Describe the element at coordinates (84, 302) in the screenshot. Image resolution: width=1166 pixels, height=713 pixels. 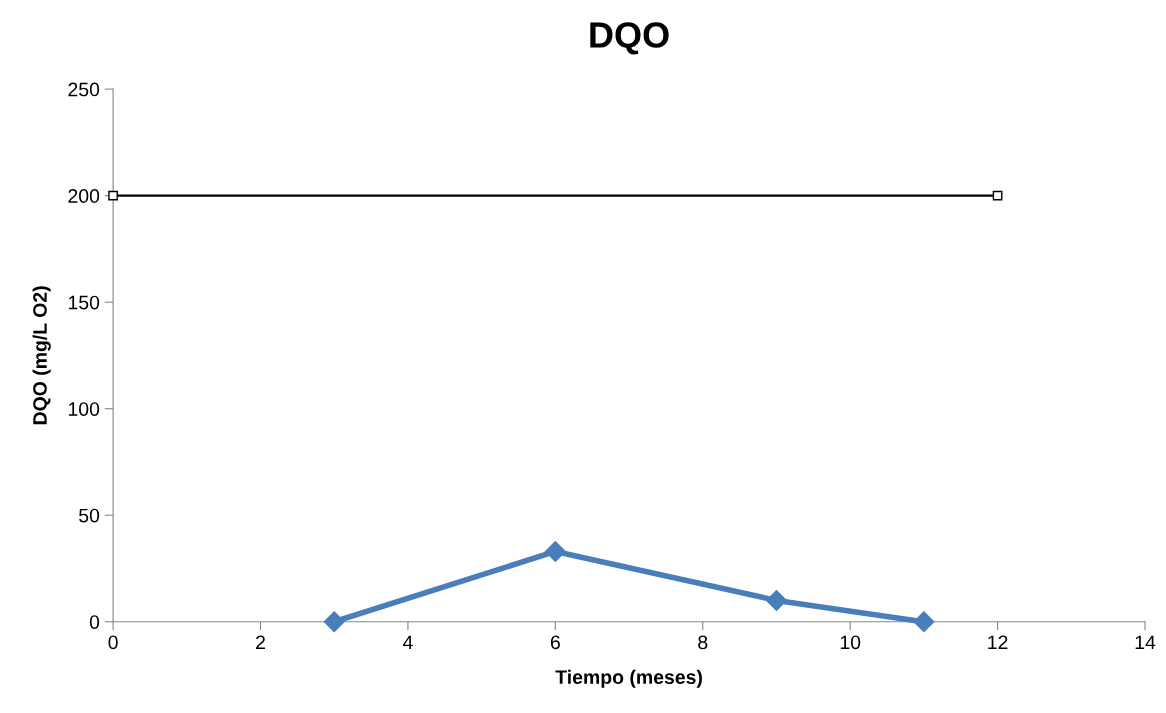
I see `y-tick-label: 150` at that location.